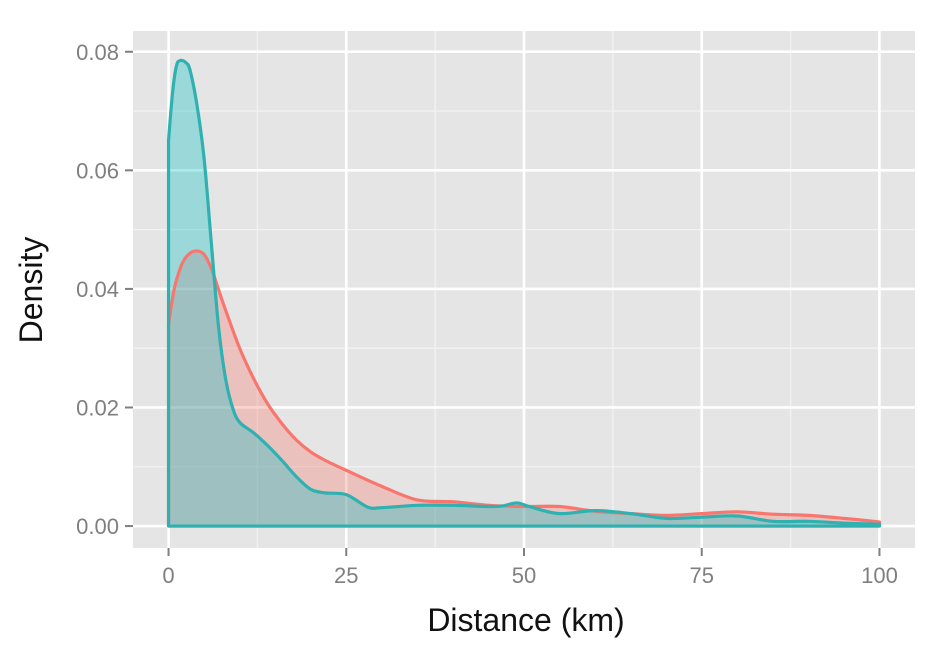 The width and height of the screenshot is (947, 648). I want to click on x-tick-label: 50, so click(524, 575).